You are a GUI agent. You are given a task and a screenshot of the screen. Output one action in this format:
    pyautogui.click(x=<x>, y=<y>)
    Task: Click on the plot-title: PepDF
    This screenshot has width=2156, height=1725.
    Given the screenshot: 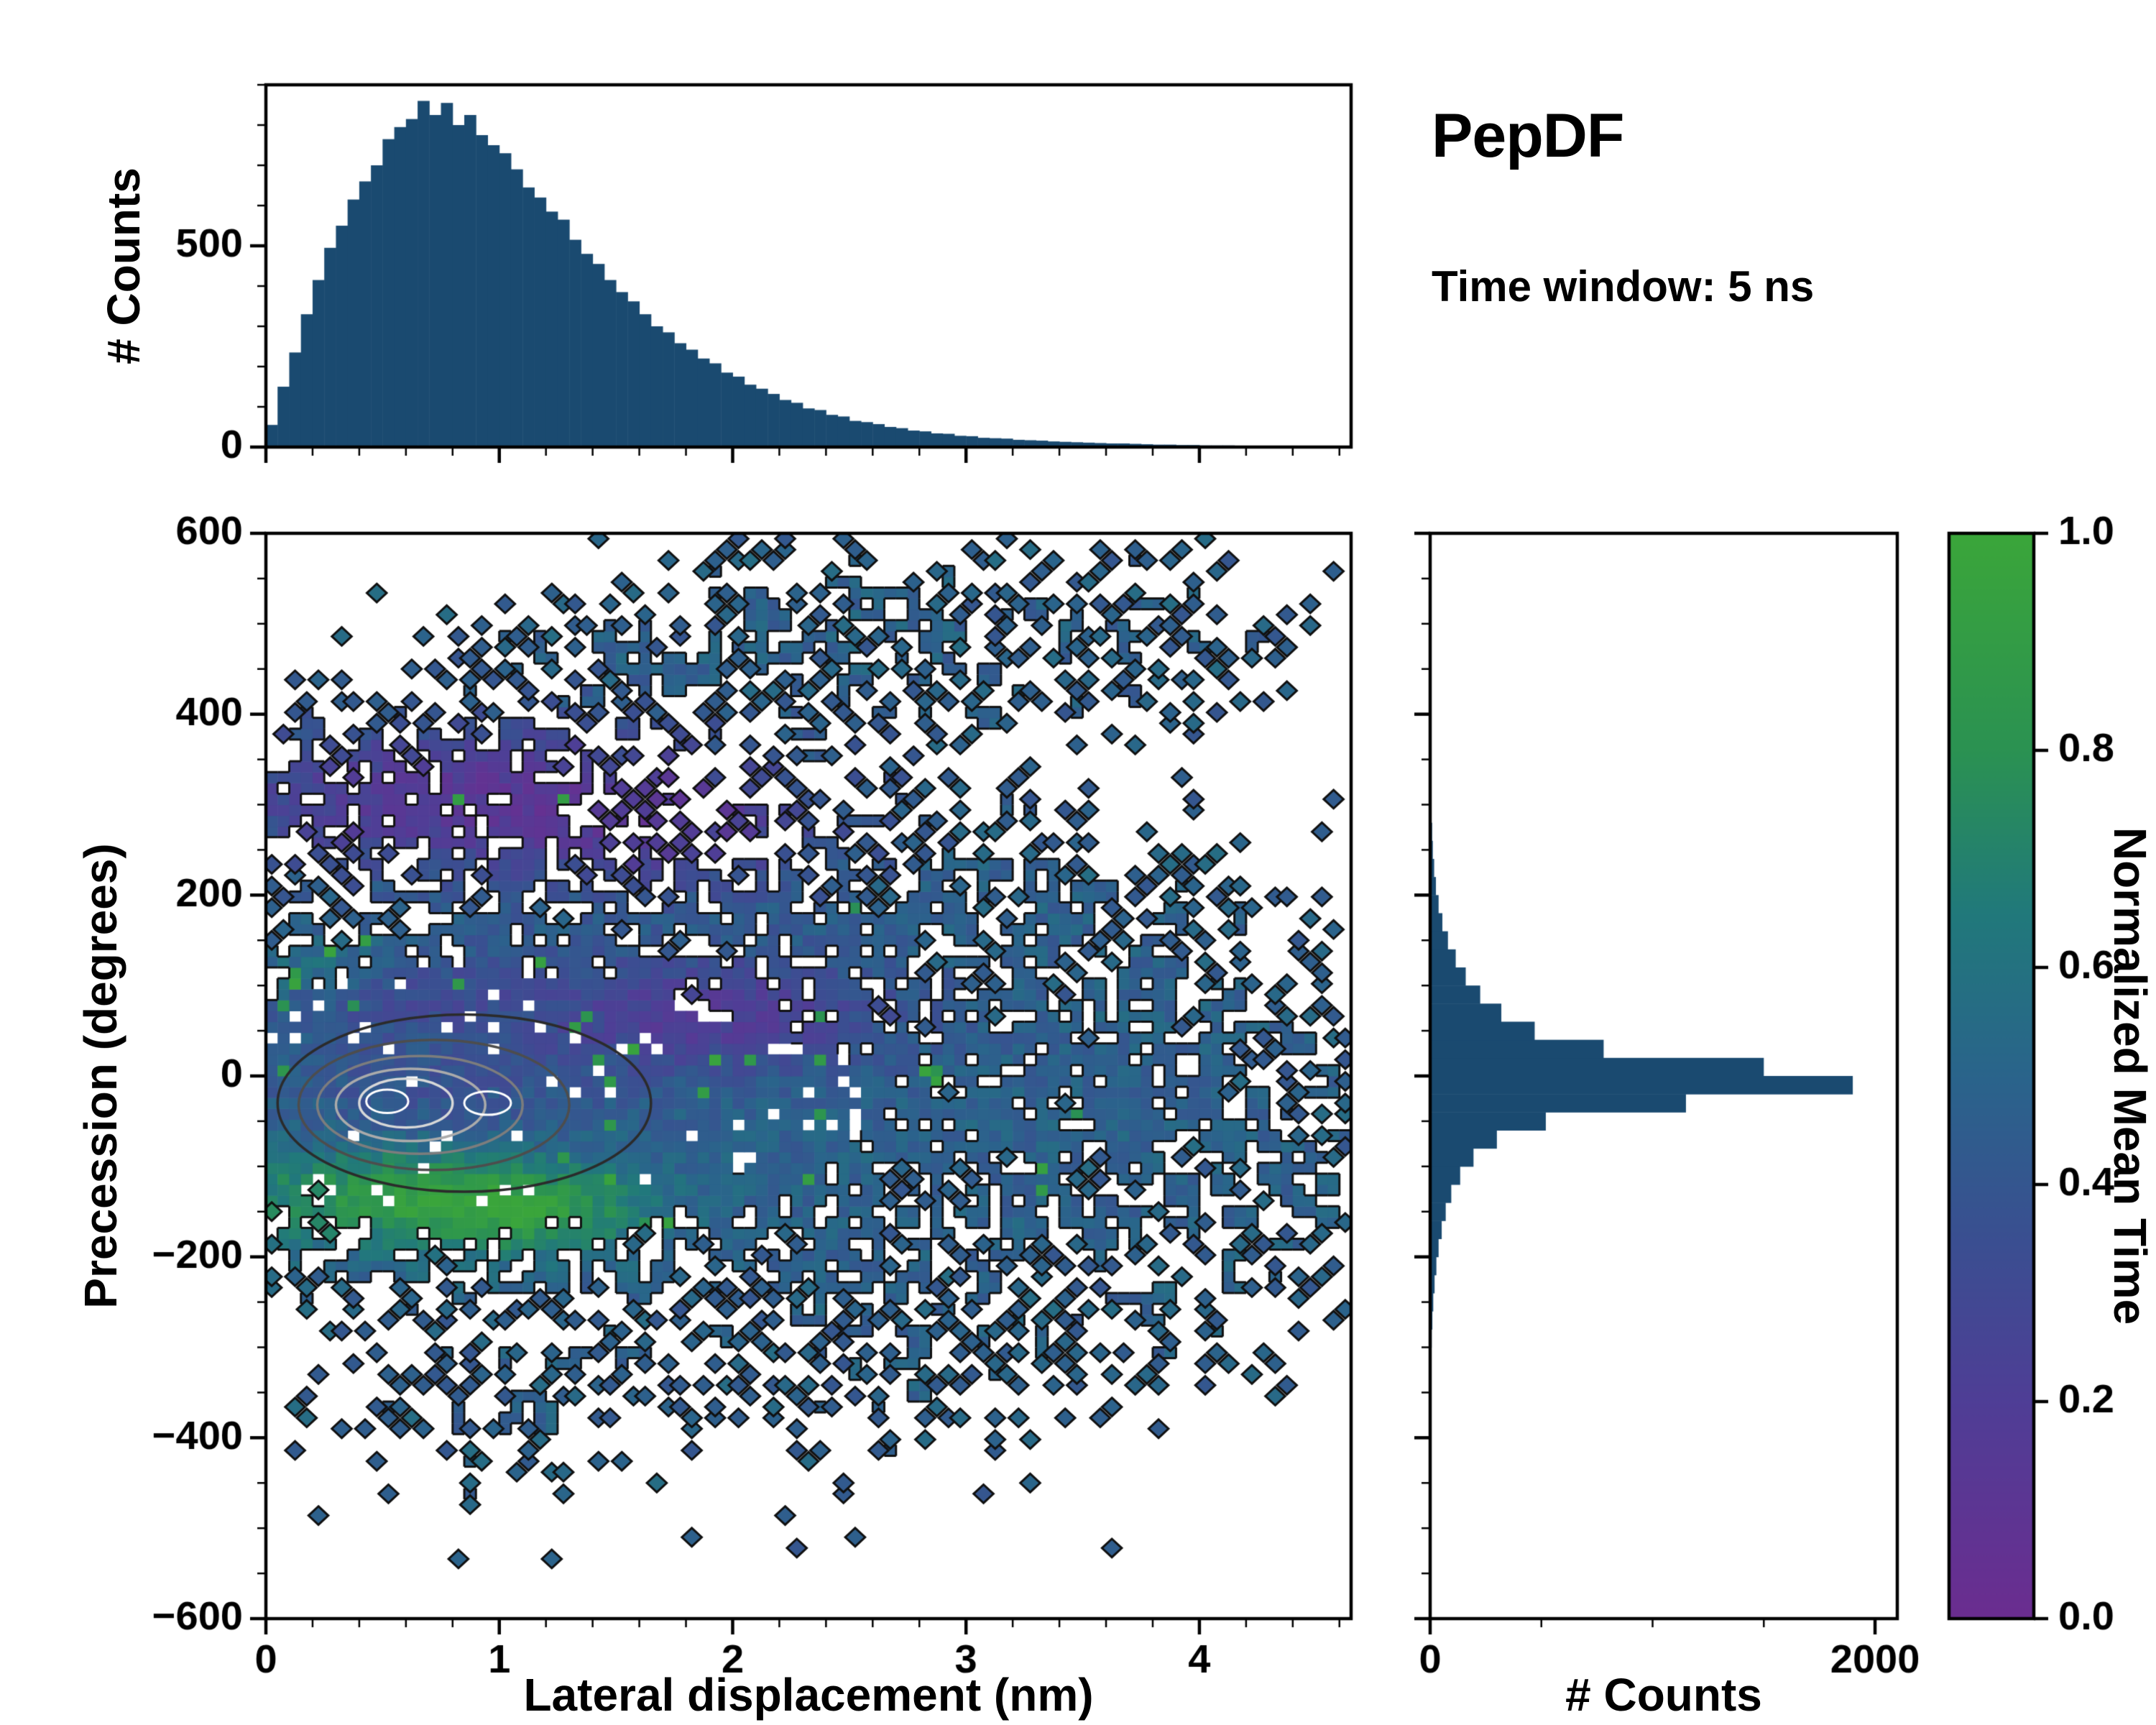 What is the action you would take?
    pyautogui.click(x=1528, y=135)
    